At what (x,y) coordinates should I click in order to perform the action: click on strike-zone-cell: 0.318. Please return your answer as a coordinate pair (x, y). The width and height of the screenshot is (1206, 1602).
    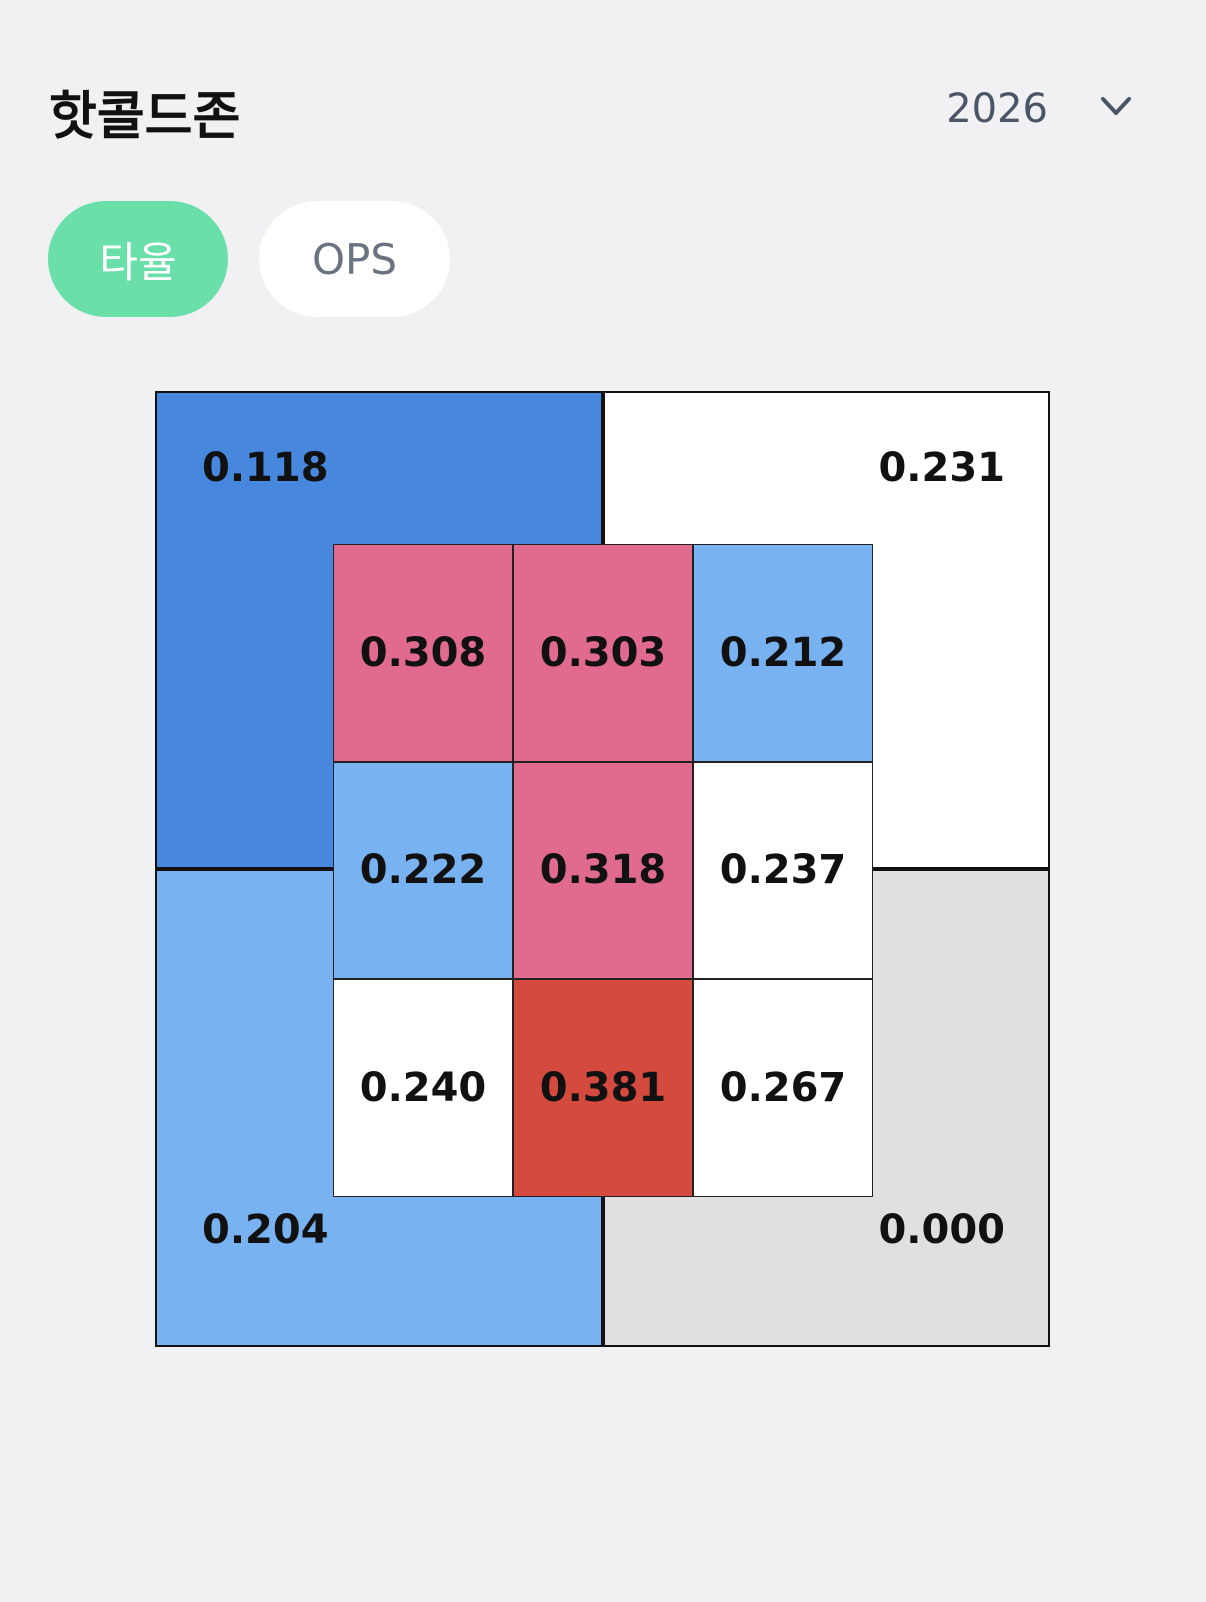
    Looking at the image, I should click on (603, 870).